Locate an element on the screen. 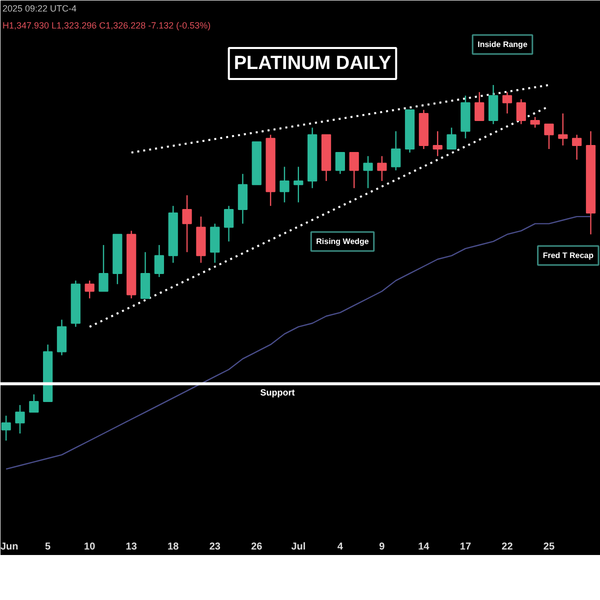 This screenshot has width=600, height=600. x-tick-label: 4 is located at coordinates (340, 547).